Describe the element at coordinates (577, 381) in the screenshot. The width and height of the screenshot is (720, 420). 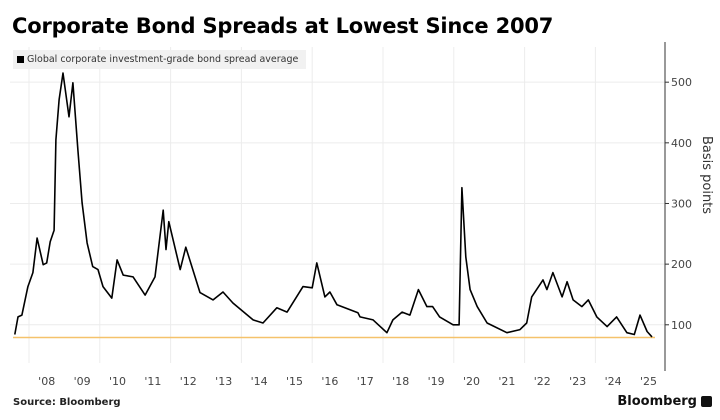
I see `x-tick-label: '23` at that location.